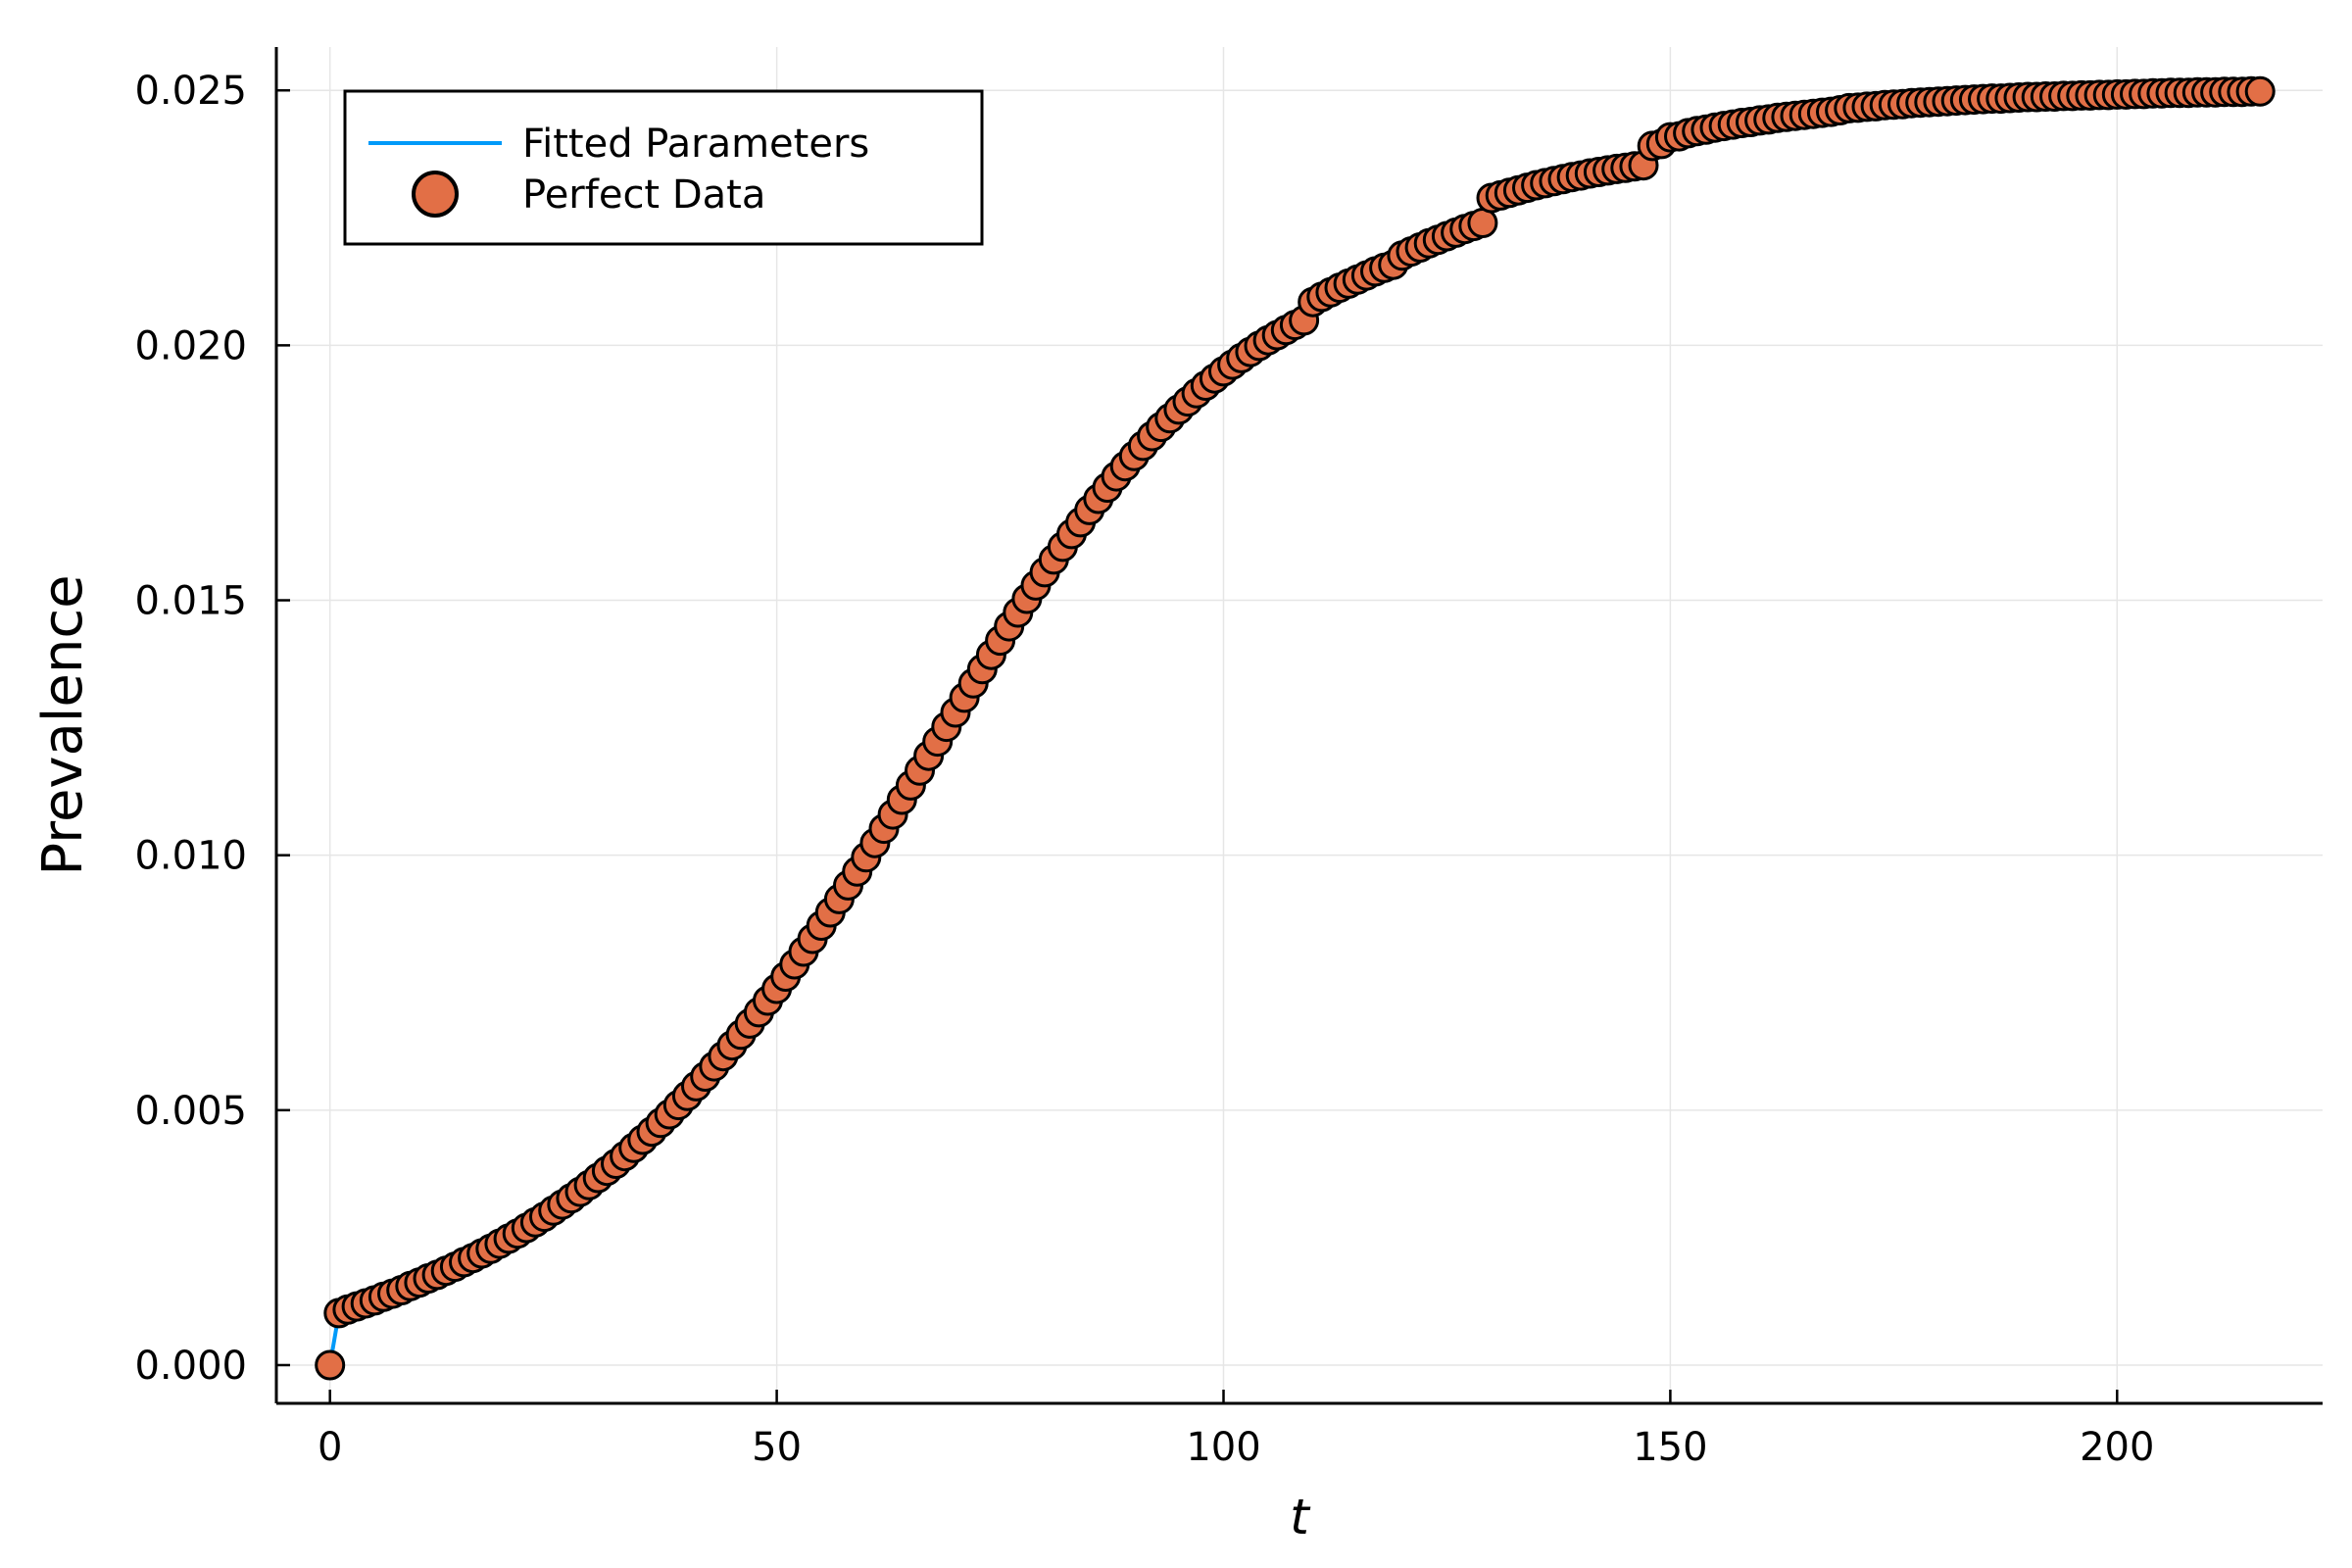 The height and width of the screenshot is (1568, 2352). Describe the element at coordinates (695, 144) in the screenshot. I see `legend-label-fitted-parameters: Fitted Parameters` at that location.